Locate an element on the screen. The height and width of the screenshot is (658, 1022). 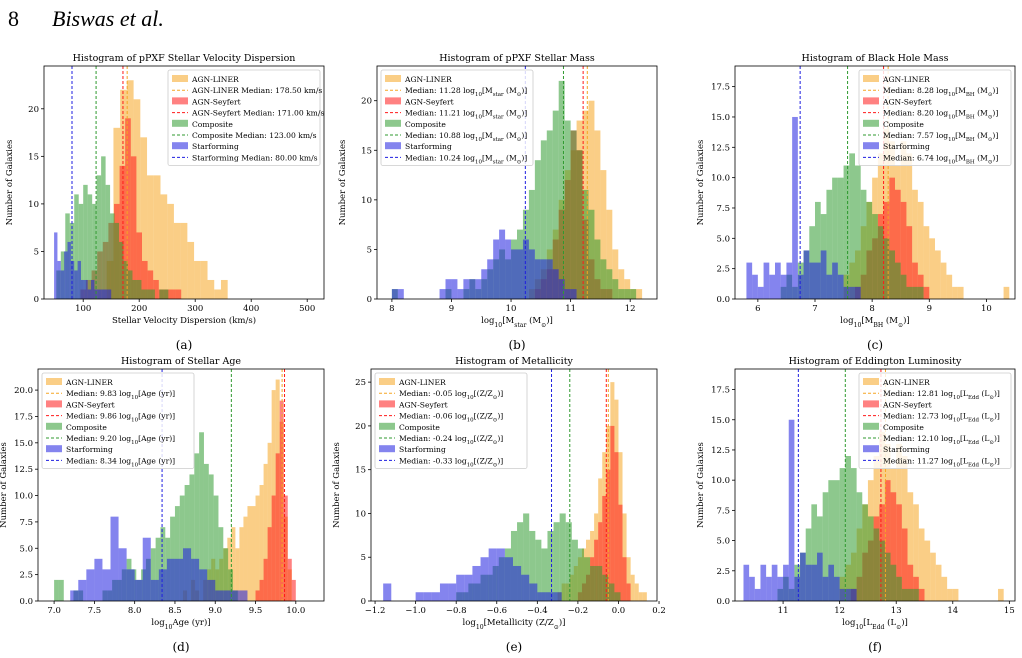
x-tick-label: 6 is located at coordinates (757, 309).